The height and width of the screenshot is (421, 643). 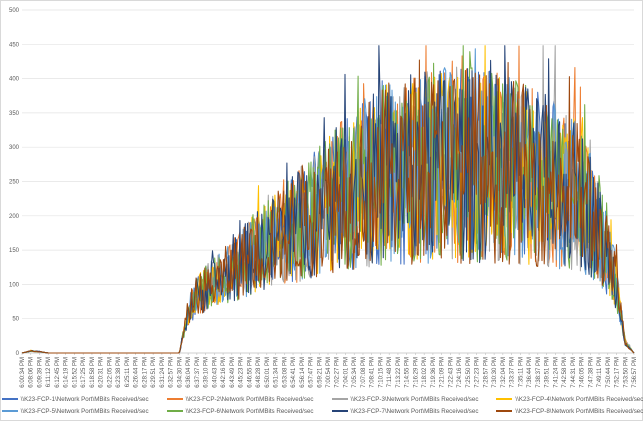 I want to click on x-tick-label: 6:26:44 PM, so click(x=137, y=372).